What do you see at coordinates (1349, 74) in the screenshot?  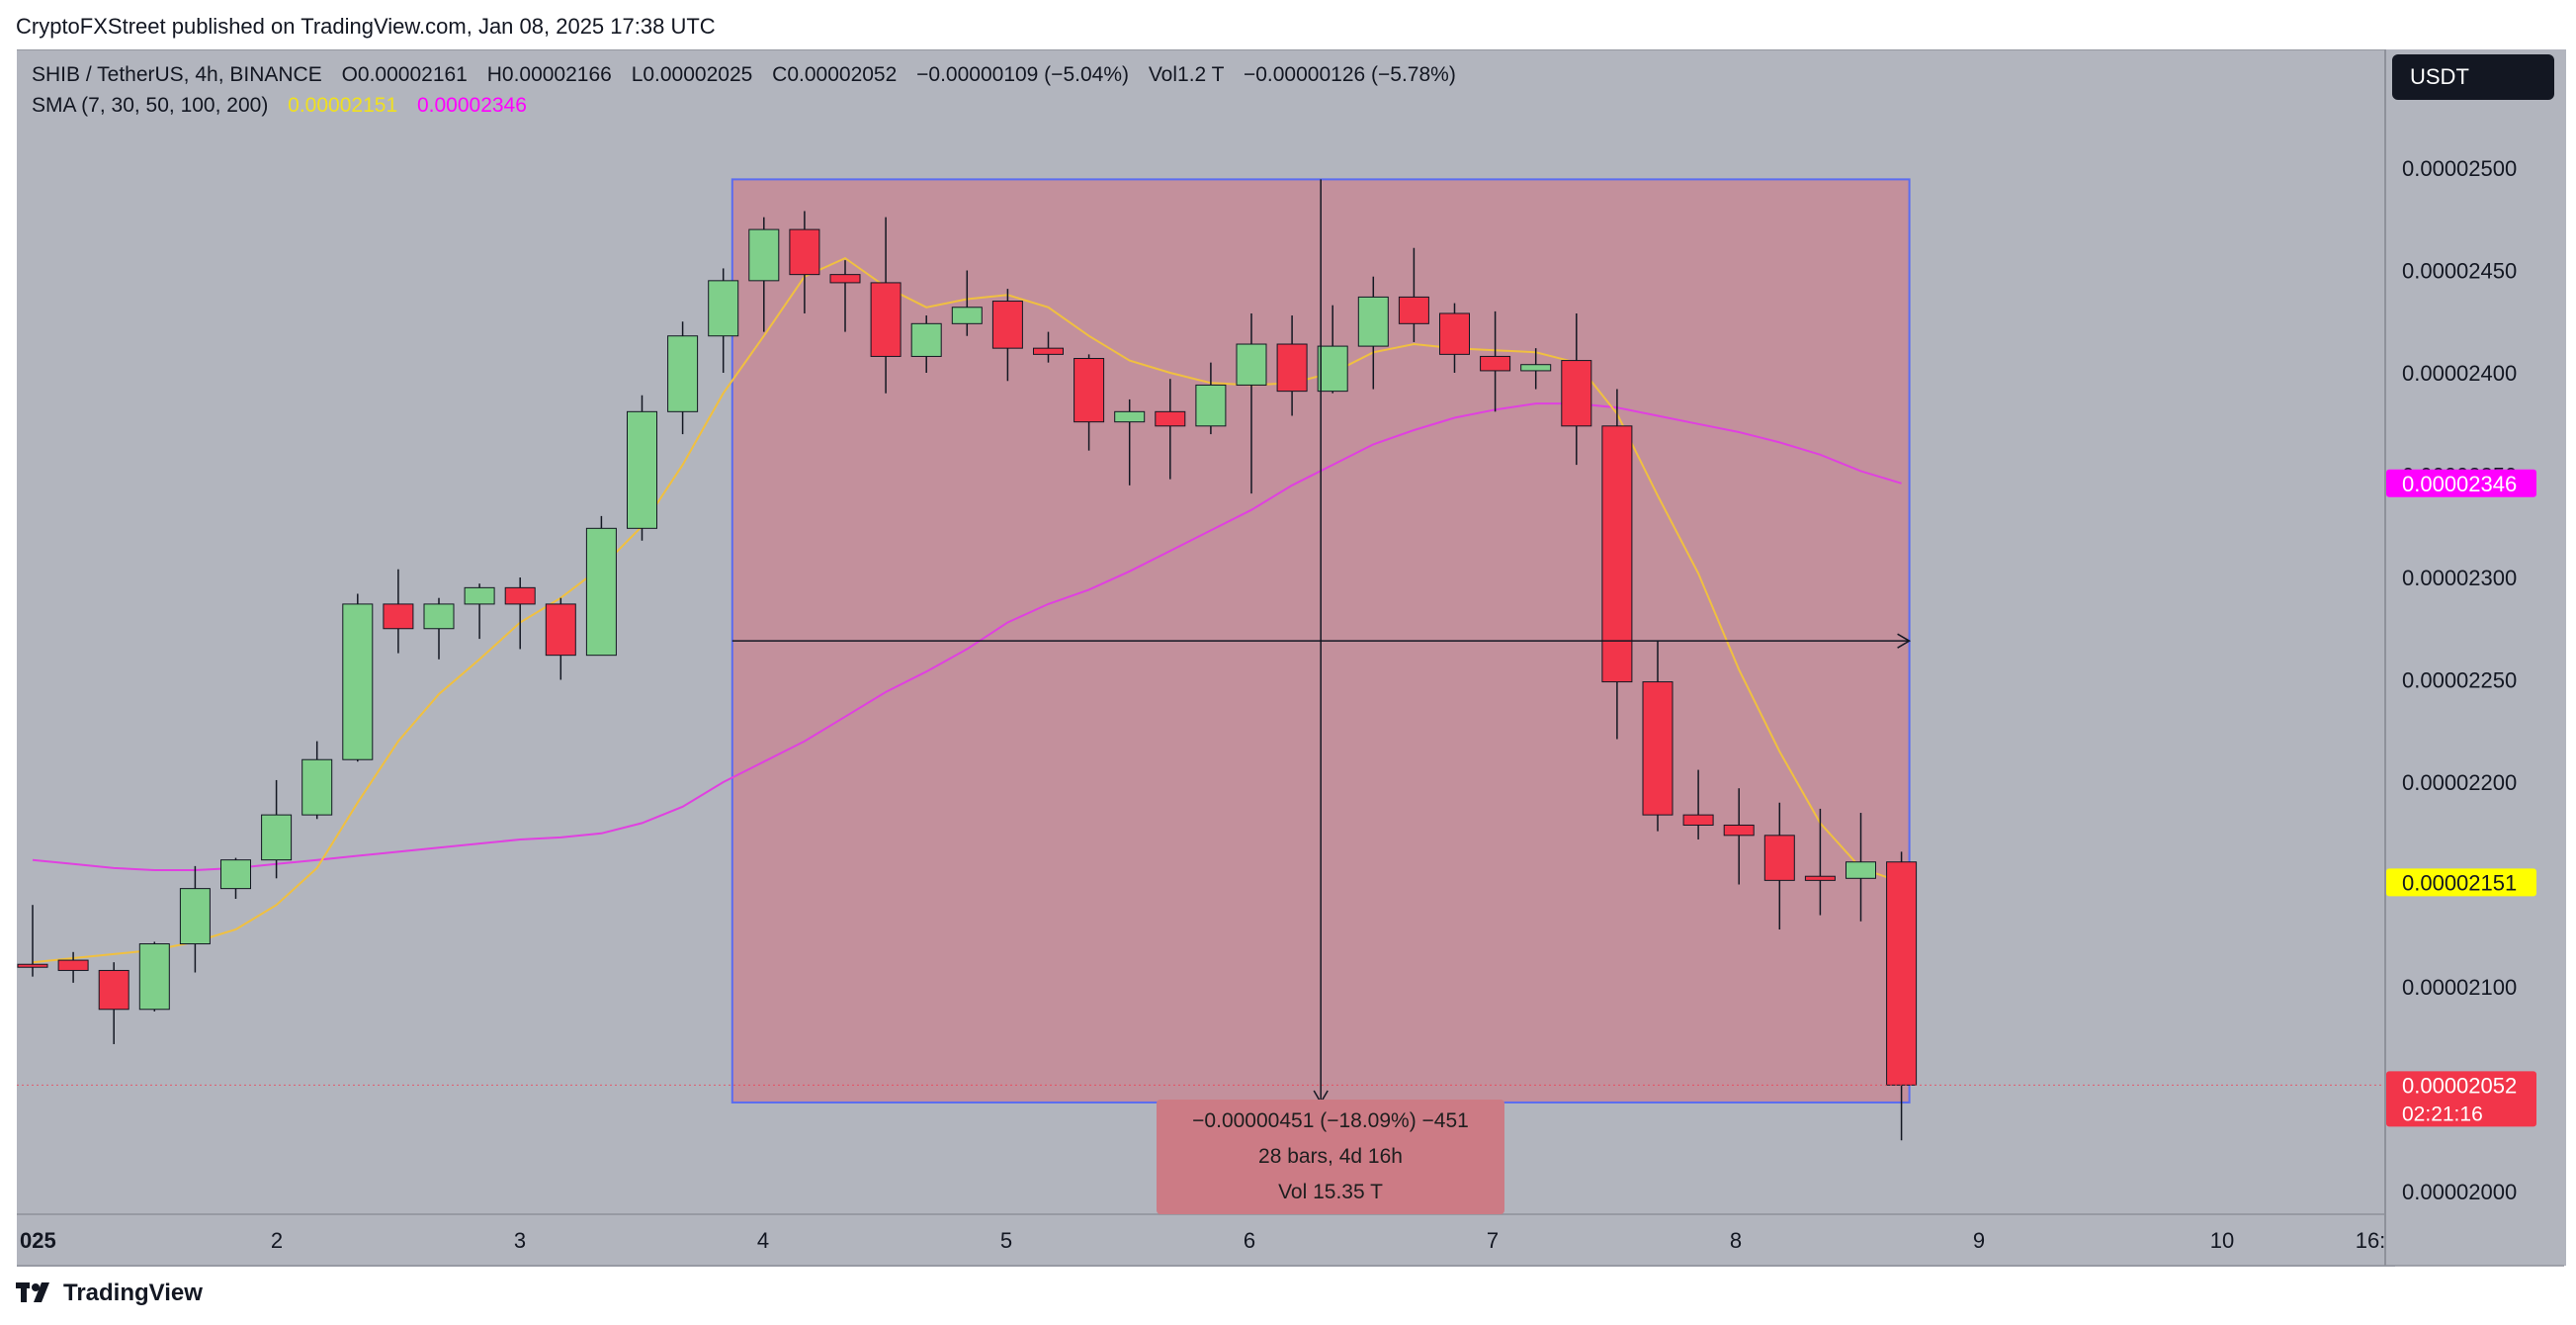 I see `legend-vol-change: −0.00000126 (−5.78%)` at bounding box center [1349, 74].